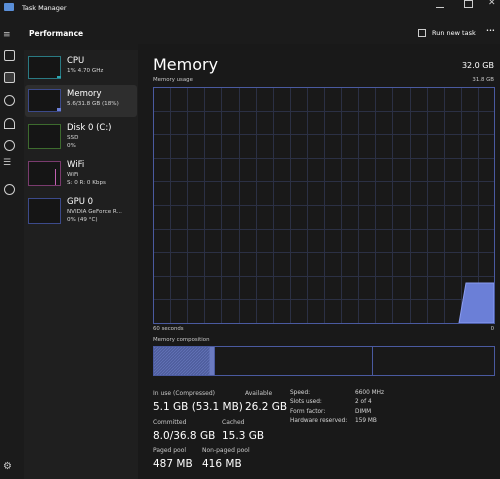 The width and height of the screenshot is (500, 479). What do you see at coordinates (7, 466) in the screenshot?
I see `settings-icon: ⚙` at bounding box center [7, 466].